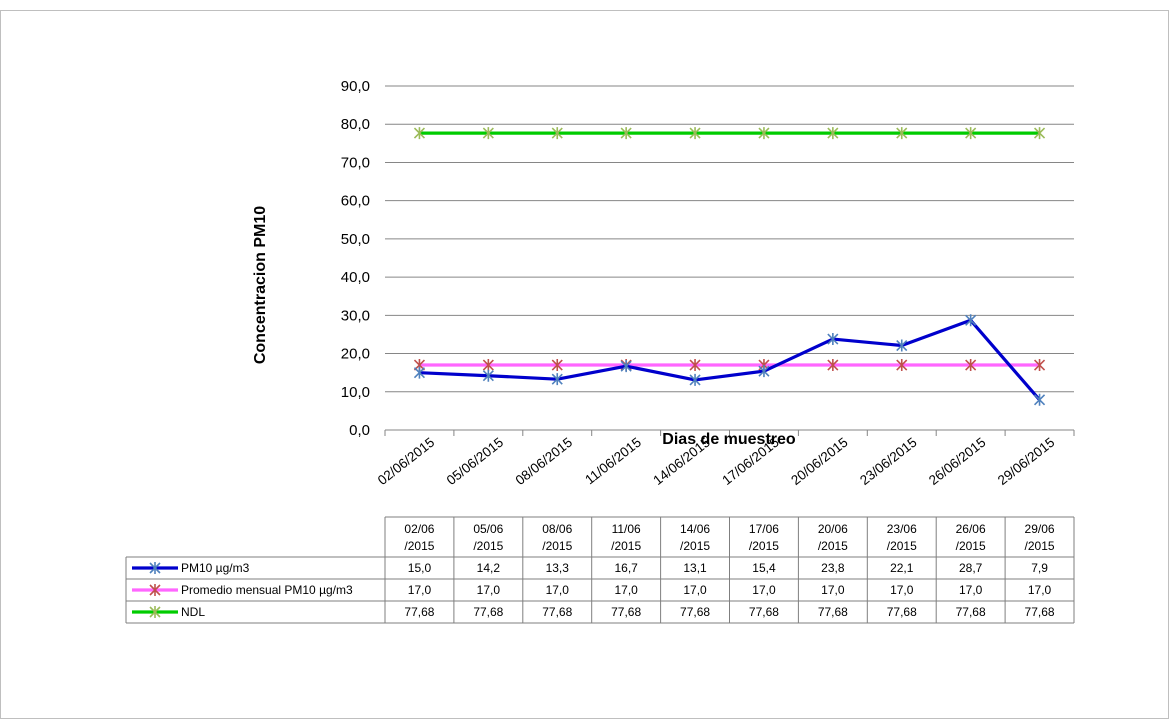 The image size is (1171, 721). Describe the element at coordinates (626, 529) in the screenshot. I see `table-header: 11/06` at that location.